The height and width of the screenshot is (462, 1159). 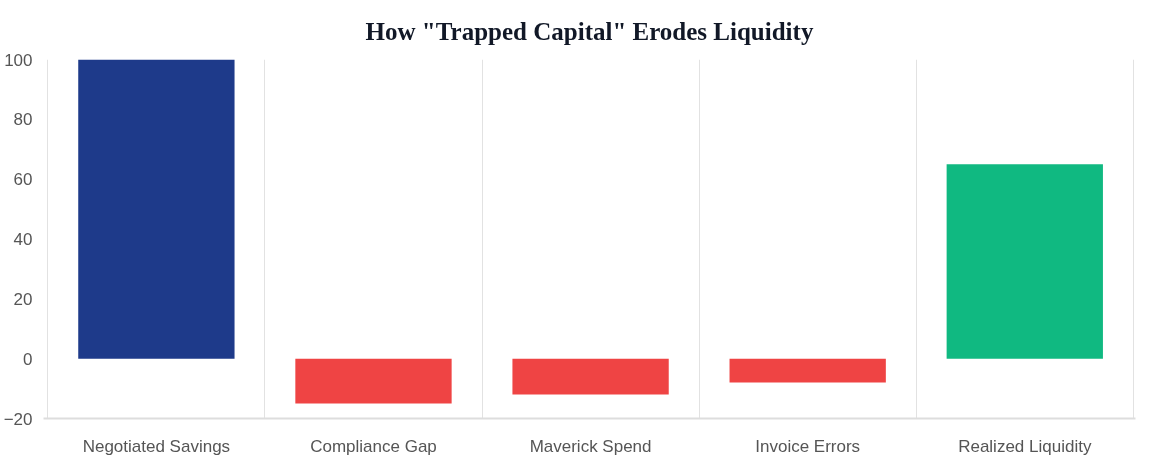 I want to click on x-tick-label: Realized Liquidity, so click(x=1025, y=446).